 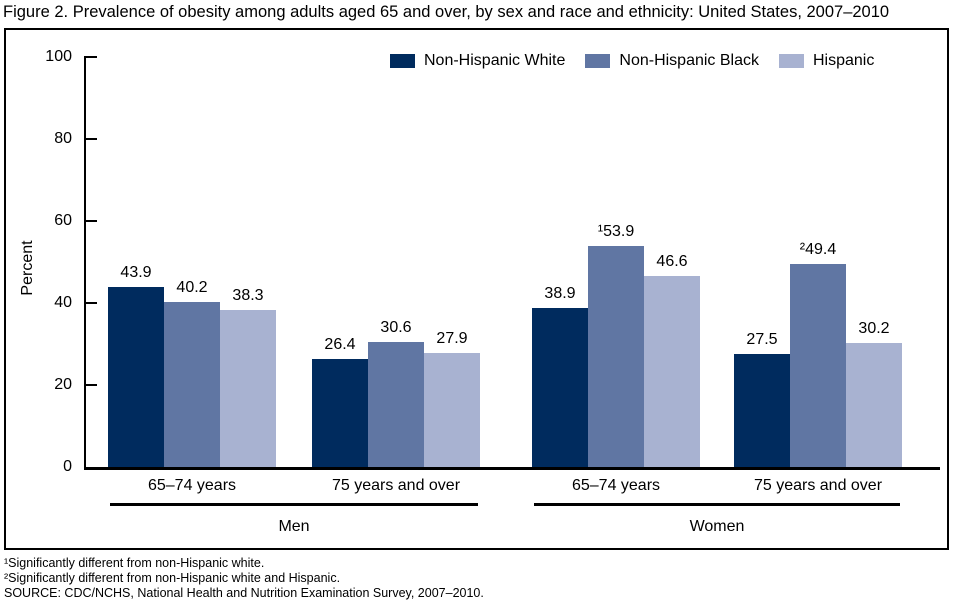 What do you see at coordinates (818, 249) in the screenshot?
I see `bar-value-label: ²49.4` at bounding box center [818, 249].